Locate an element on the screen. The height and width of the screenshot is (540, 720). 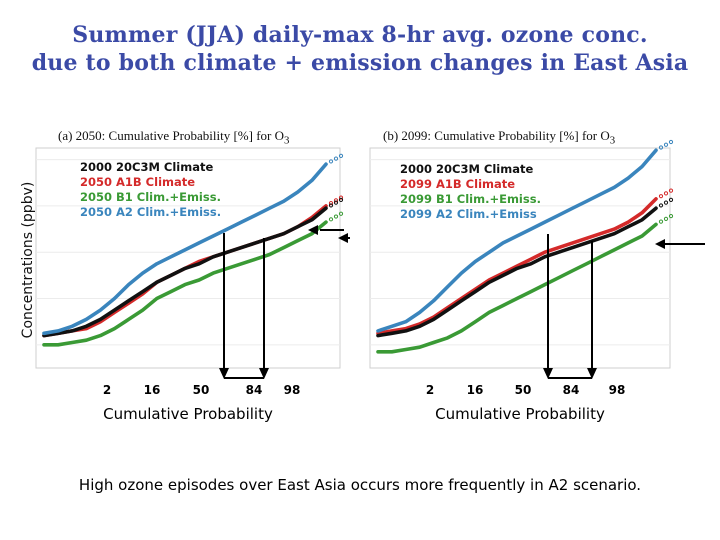
legend-entry-green: 2050 B1 Clim.+Emiss. is located at coordinates (150, 197).